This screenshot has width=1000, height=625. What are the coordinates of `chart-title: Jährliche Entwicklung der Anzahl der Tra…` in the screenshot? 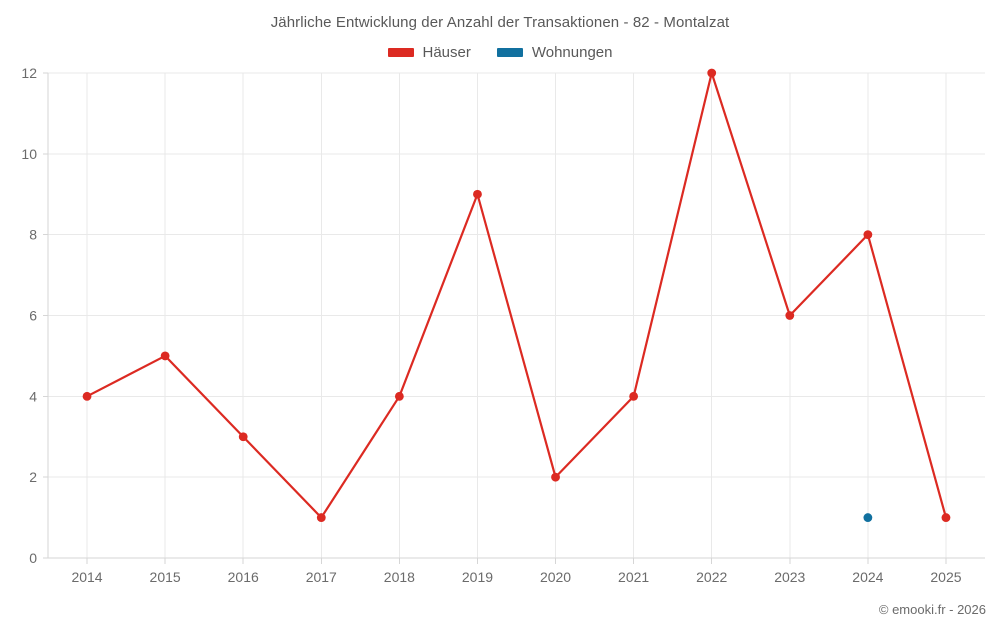 It's located at (500, 22).